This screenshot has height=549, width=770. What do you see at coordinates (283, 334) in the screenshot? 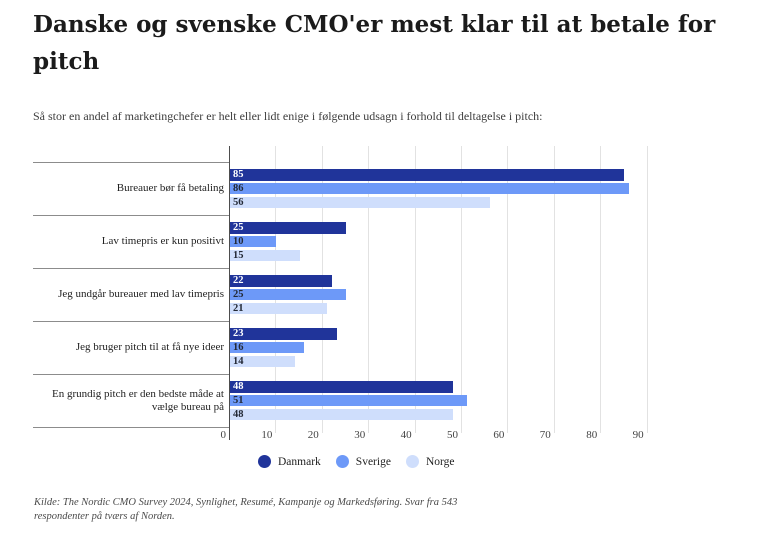
I see `bar-danmark: 23` at bounding box center [283, 334].